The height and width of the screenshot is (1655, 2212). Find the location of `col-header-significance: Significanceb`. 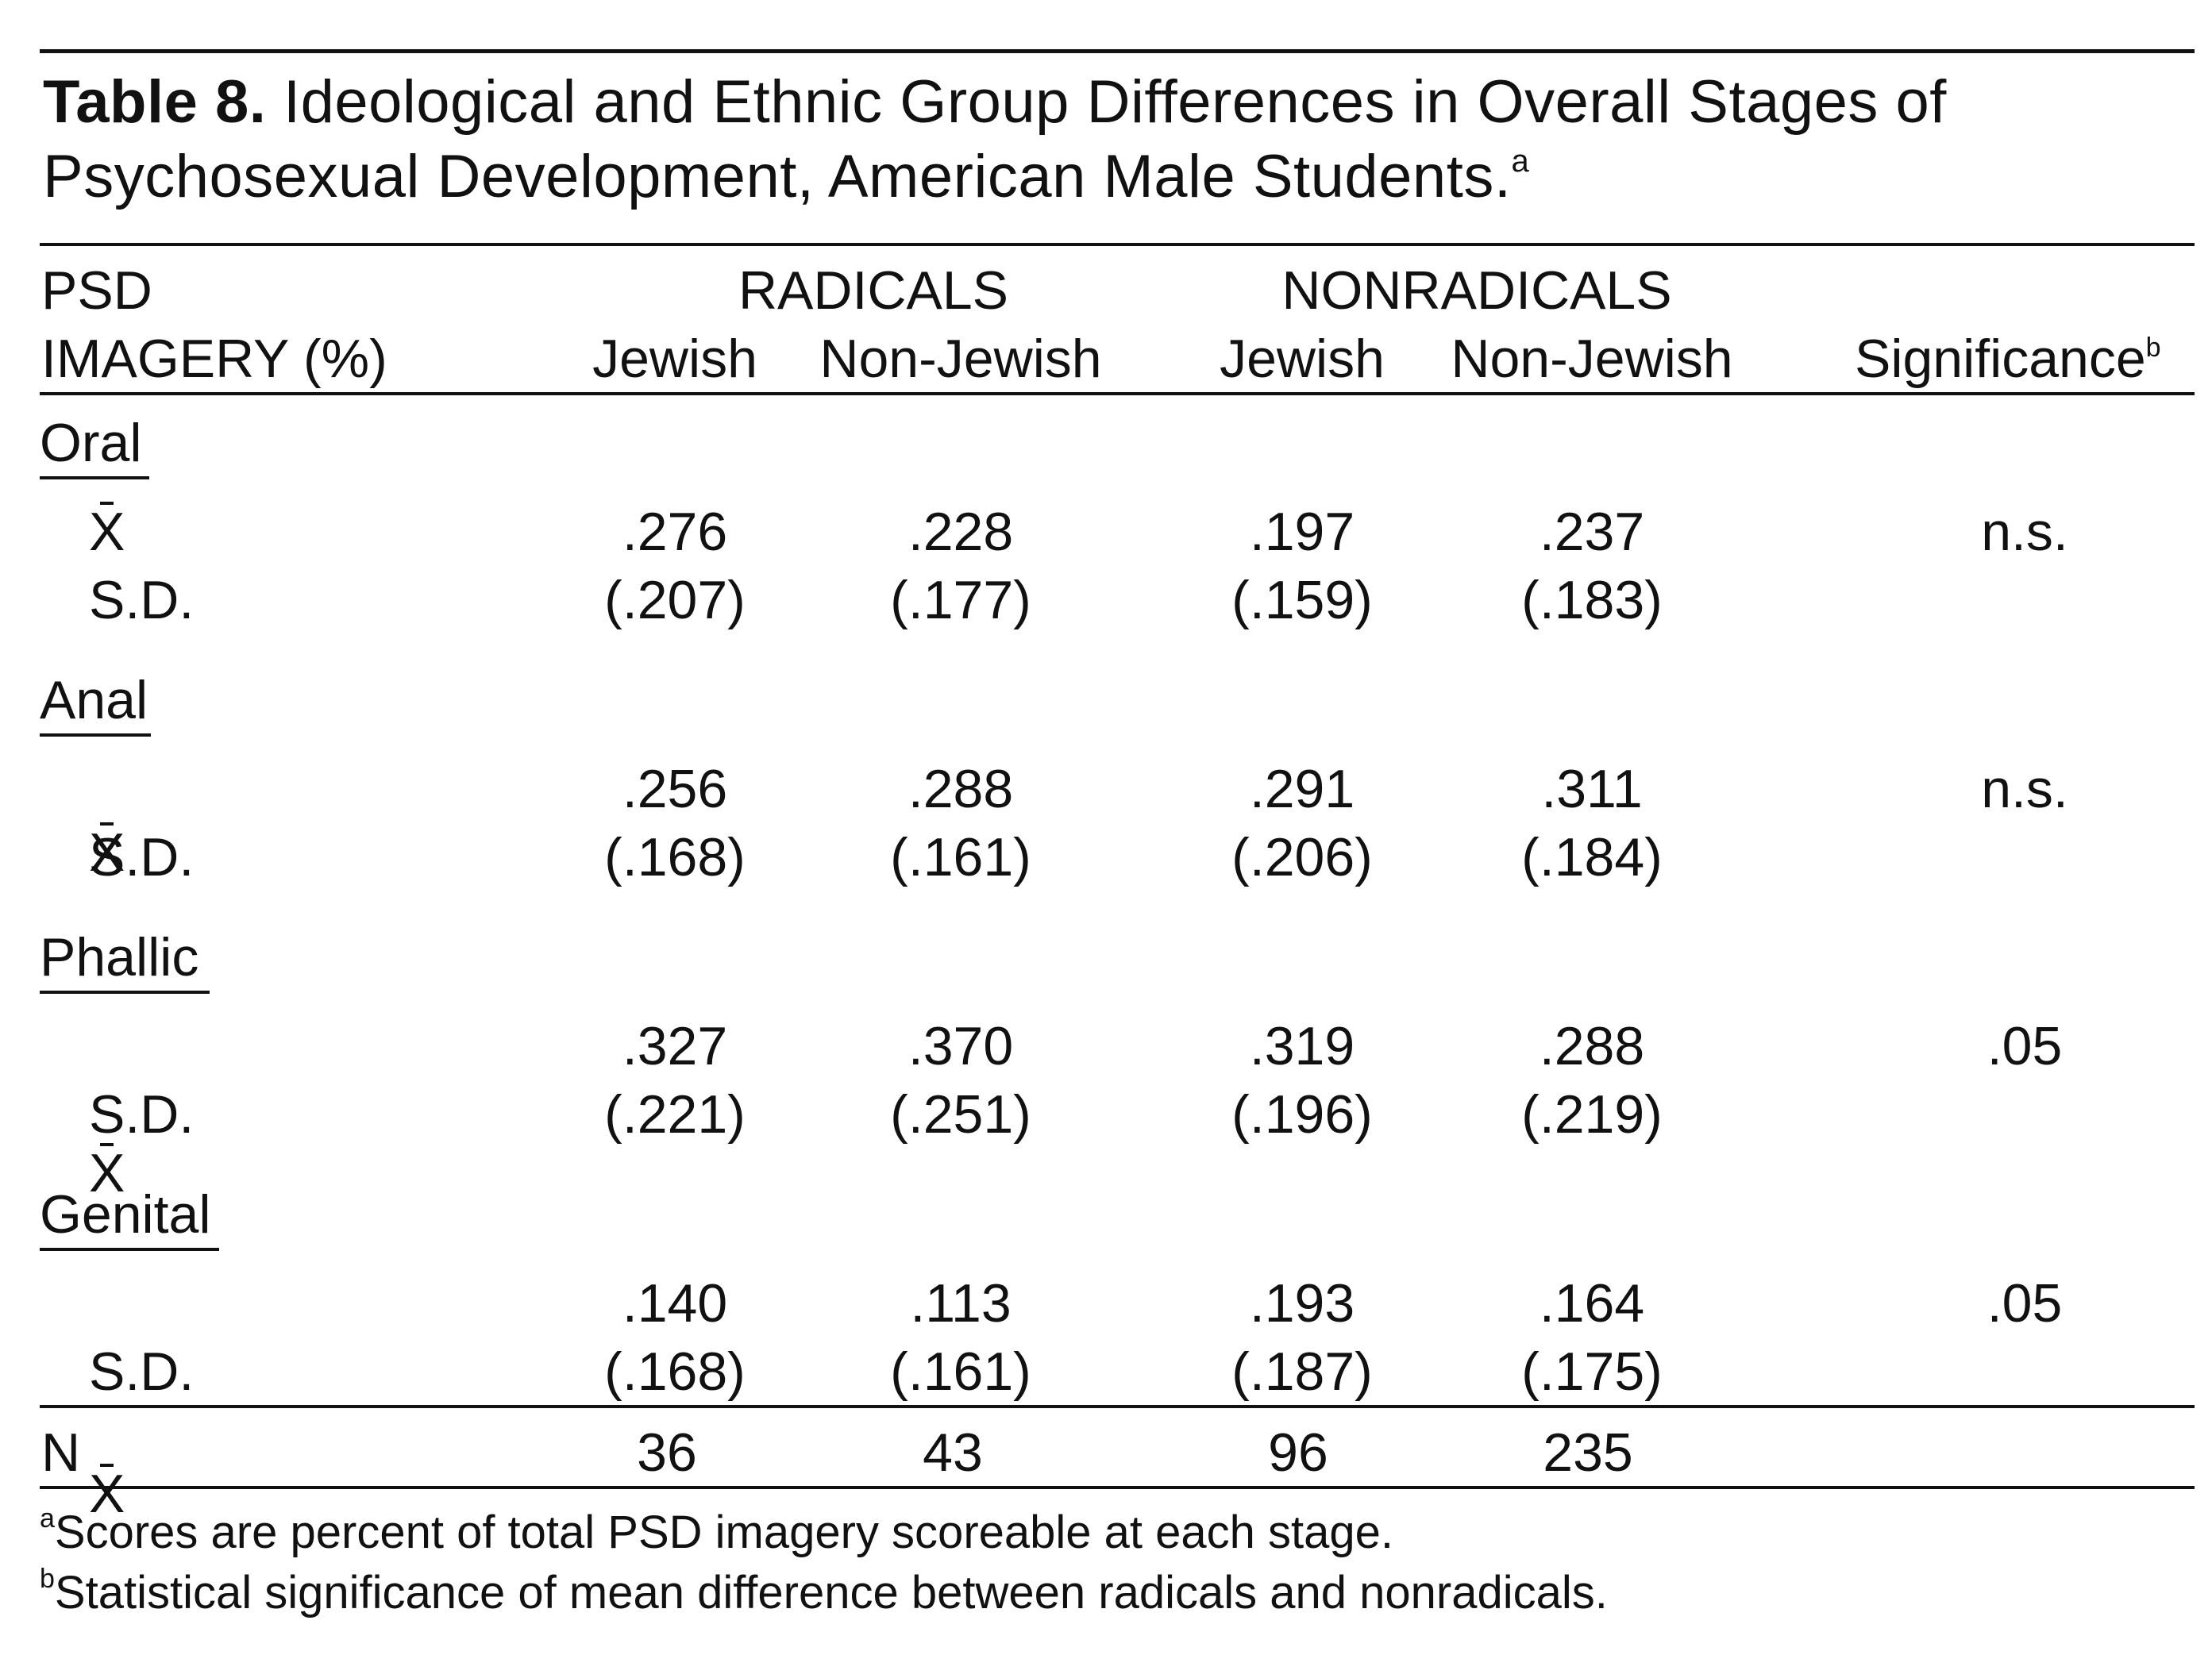

col-header-significance: Significanceb is located at coordinates (2008, 359).